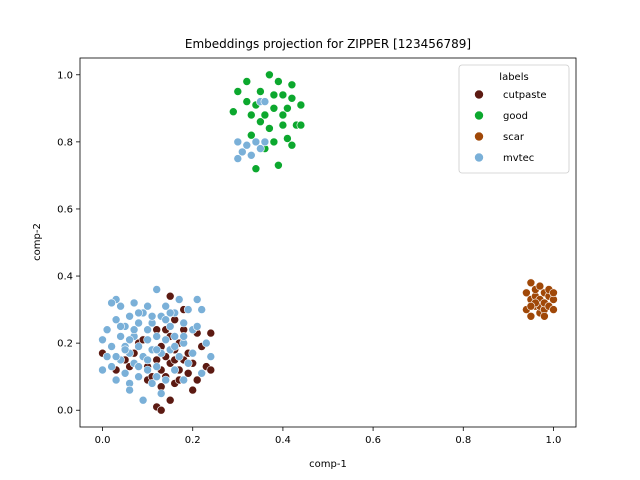 This screenshot has height=480, width=640. I want to click on legend-marker-cutpaste, so click(479, 94).